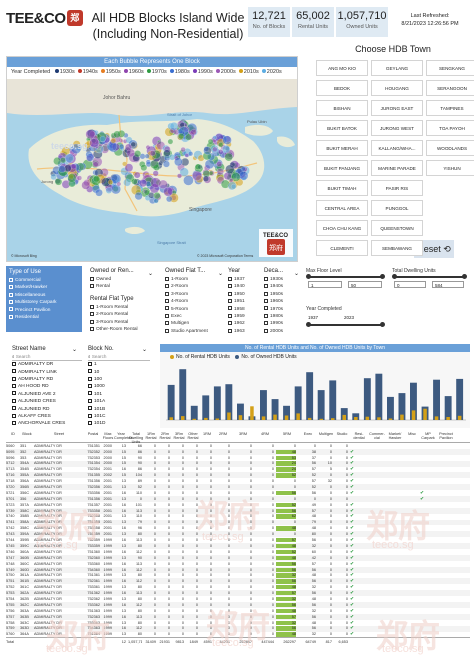  I want to click on town-button: TAMPINES, so click(450, 108).